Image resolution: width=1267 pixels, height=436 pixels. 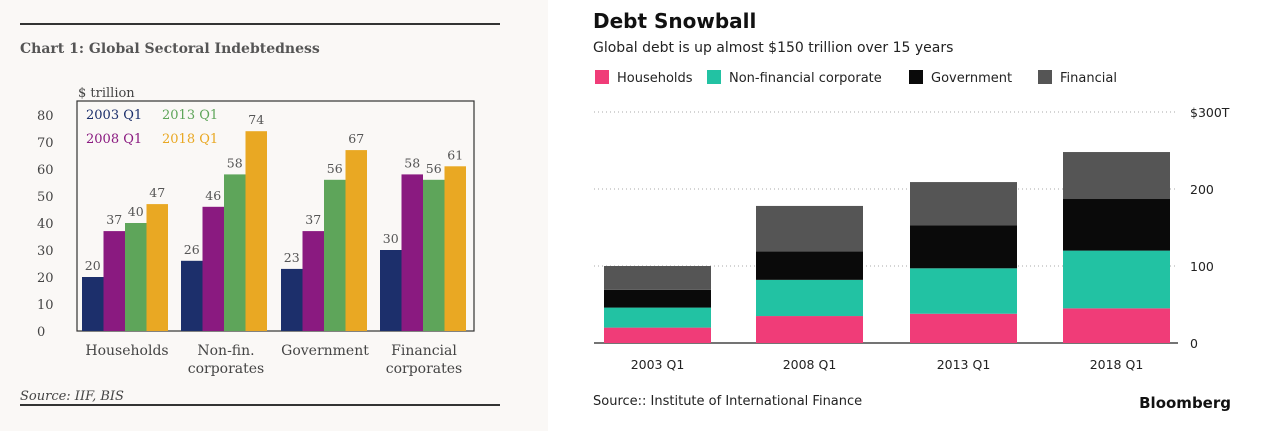 I want to click on bar-data-label: 23, so click(x=292, y=257).